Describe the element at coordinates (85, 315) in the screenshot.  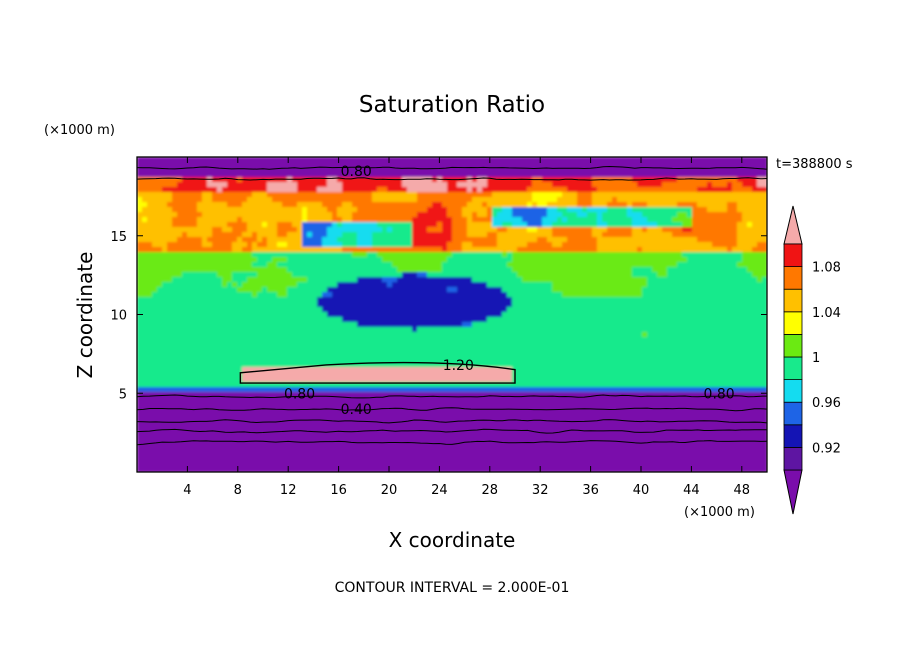
I see `y-axis-title: Z coordinate` at that location.